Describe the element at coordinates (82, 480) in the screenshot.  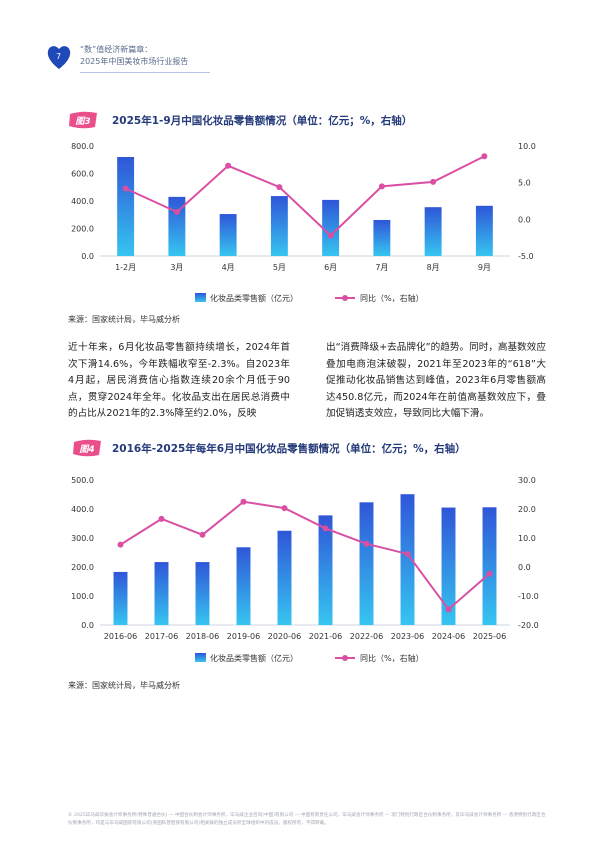
I see `left-axis-tick-label: 500.0` at that location.